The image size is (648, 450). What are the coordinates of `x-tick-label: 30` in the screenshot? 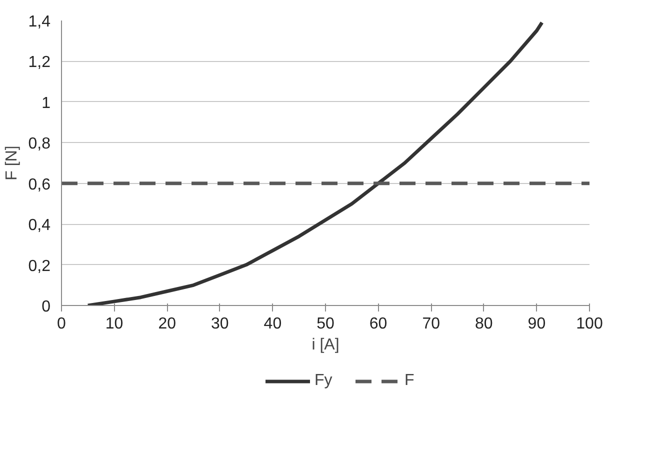 It's located at (220, 324).